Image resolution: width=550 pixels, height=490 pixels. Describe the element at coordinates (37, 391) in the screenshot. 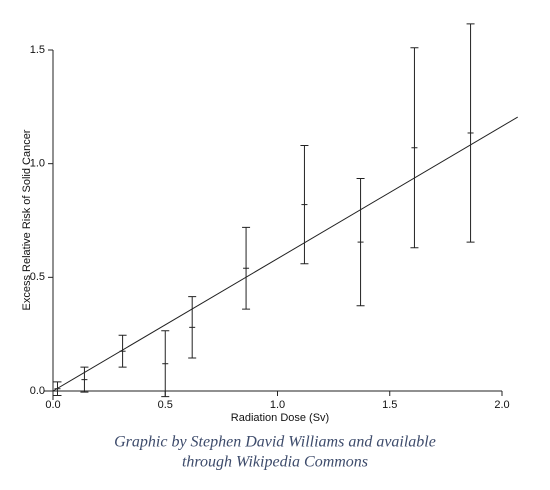

I see `y-tick-label: 0.0` at that location.